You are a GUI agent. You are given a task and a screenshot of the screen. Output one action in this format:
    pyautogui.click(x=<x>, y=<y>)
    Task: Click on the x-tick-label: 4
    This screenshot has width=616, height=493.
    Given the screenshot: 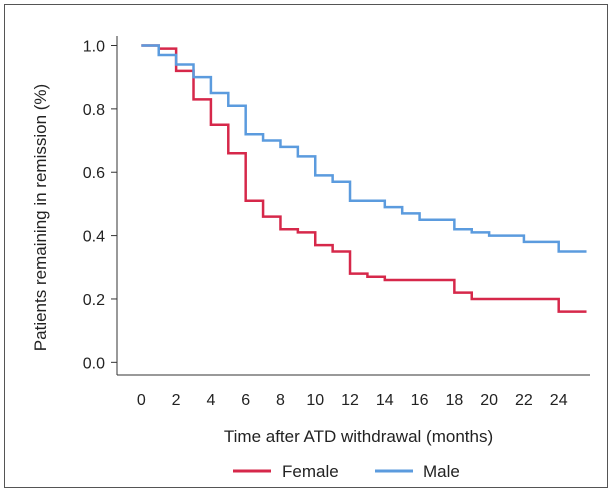 What is the action you would take?
    pyautogui.click(x=210, y=400)
    